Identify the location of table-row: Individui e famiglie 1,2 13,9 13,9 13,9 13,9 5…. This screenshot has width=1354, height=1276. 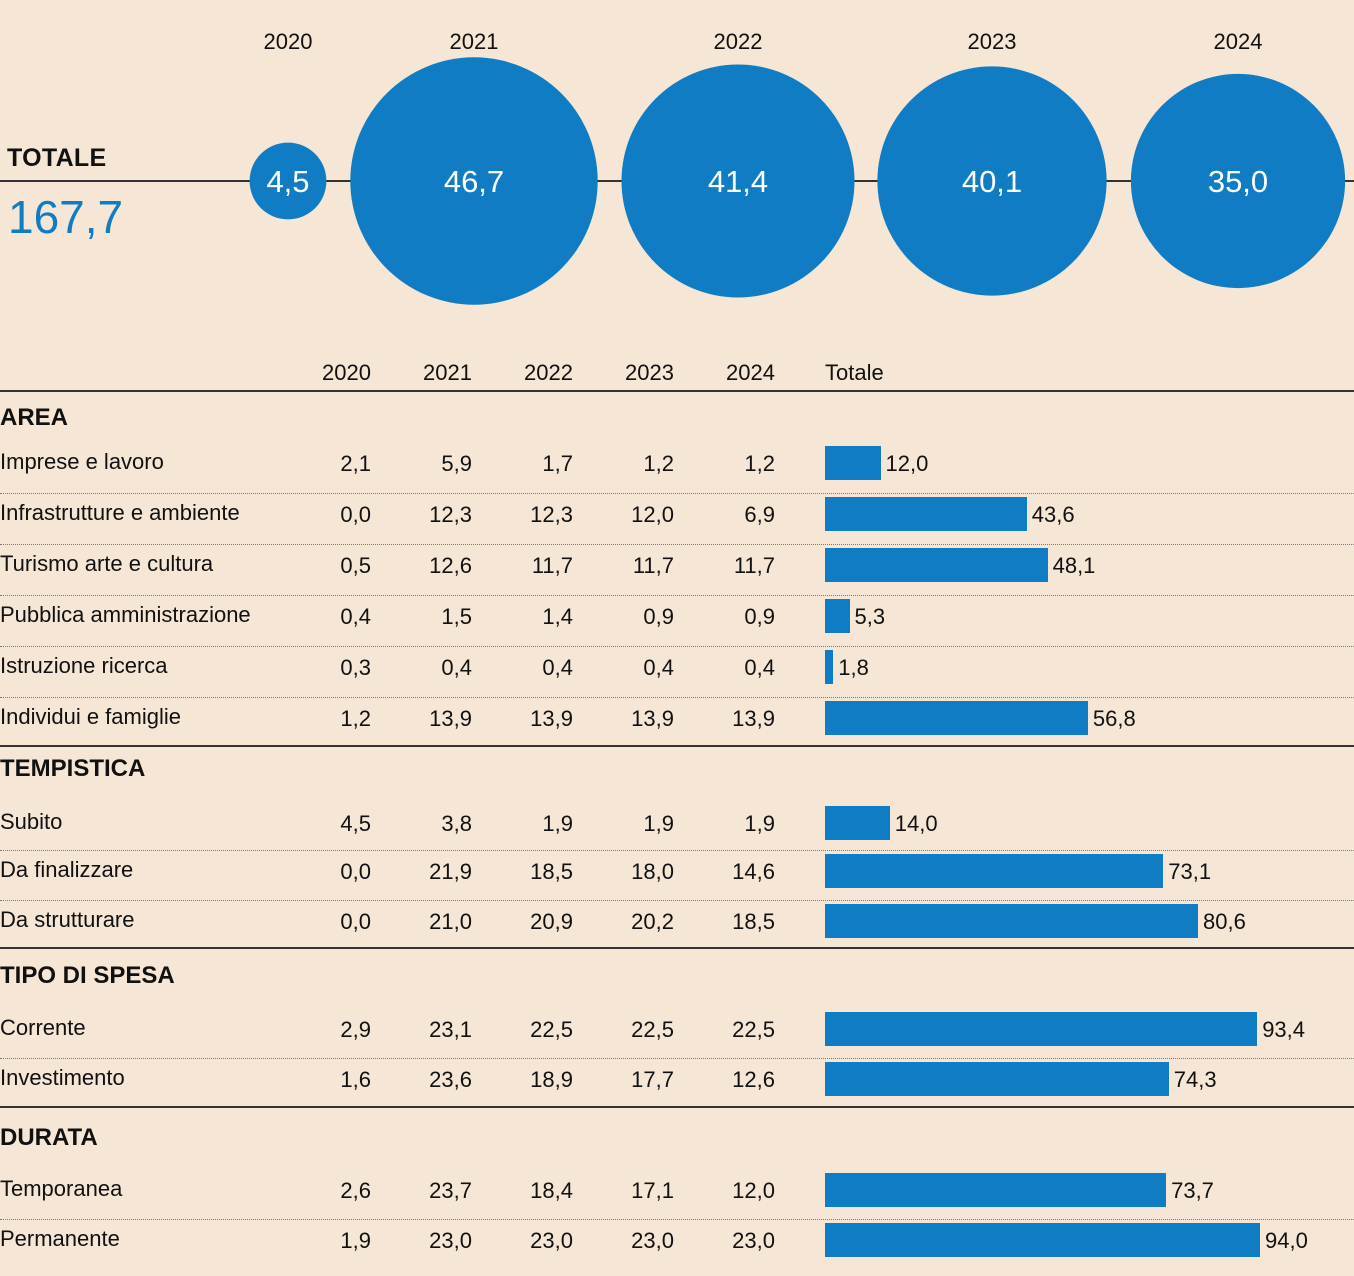
(677, 722).